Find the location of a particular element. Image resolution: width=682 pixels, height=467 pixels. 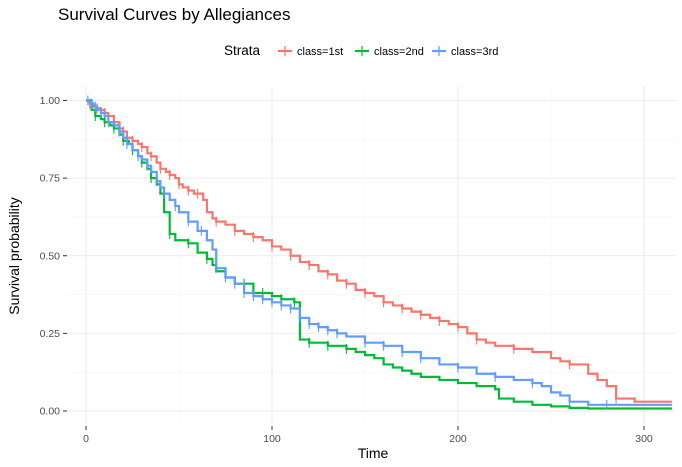

y-tick-label: 0.25 is located at coordinates (50, 334).